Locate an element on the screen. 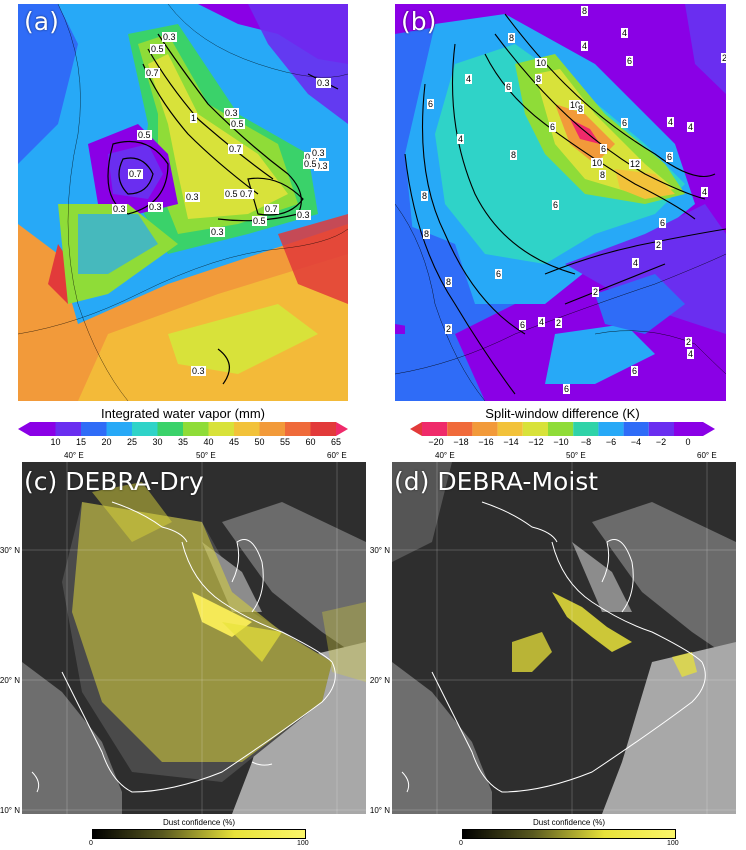 The width and height of the screenshot is (746, 850). contour-label: 0.7 is located at coordinates (152, 73).